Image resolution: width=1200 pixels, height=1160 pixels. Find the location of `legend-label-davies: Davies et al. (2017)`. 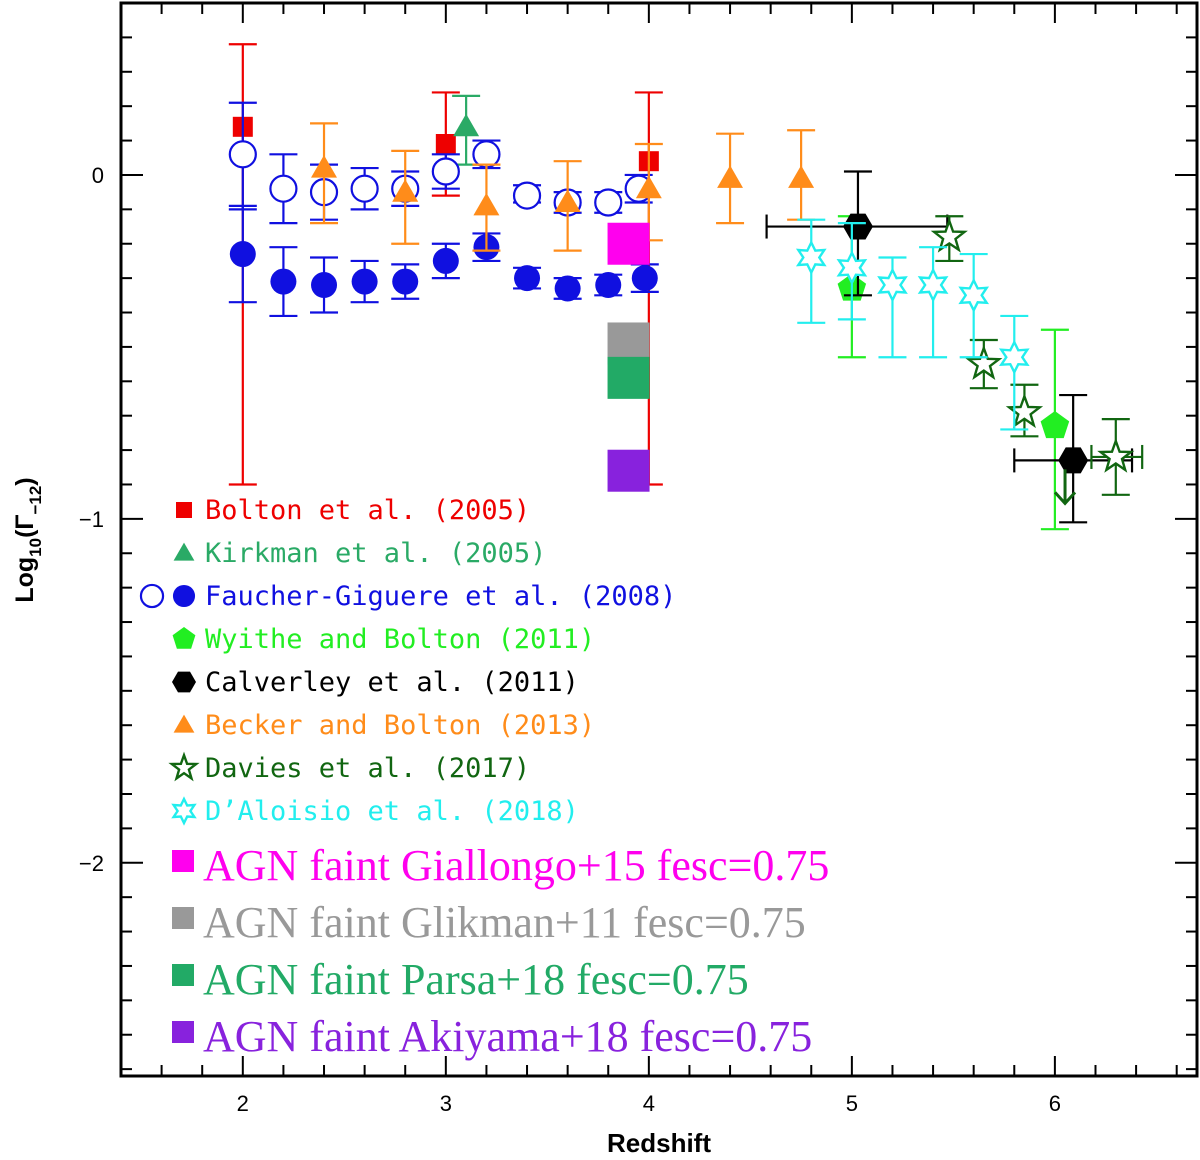

legend-label-davies: Davies et al. (2017) is located at coordinates (367, 768).